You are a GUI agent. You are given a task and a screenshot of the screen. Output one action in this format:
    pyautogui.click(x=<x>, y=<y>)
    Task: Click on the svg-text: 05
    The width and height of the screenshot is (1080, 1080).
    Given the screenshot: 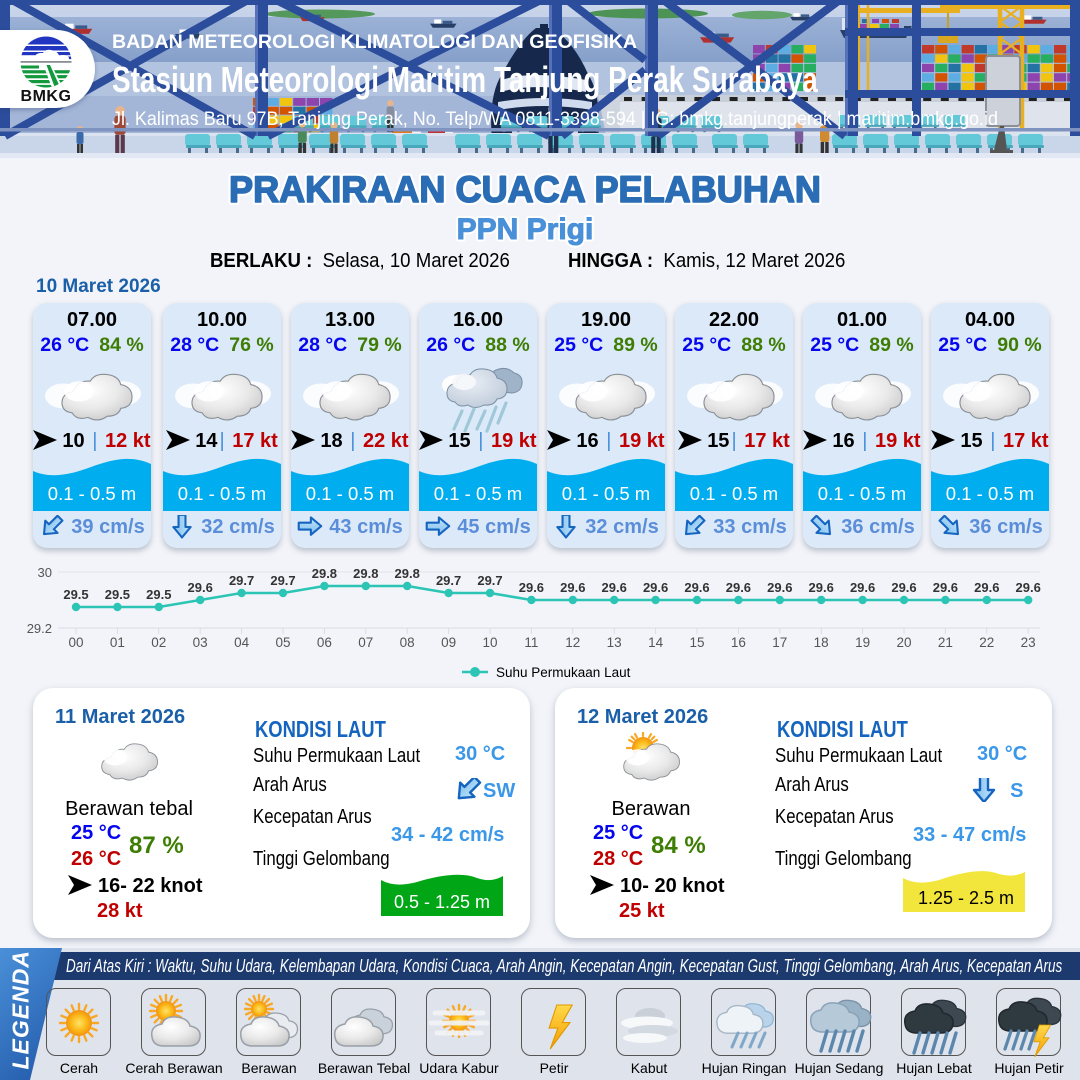 What is the action you would take?
    pyautogui.click(x=282, y=642)
    